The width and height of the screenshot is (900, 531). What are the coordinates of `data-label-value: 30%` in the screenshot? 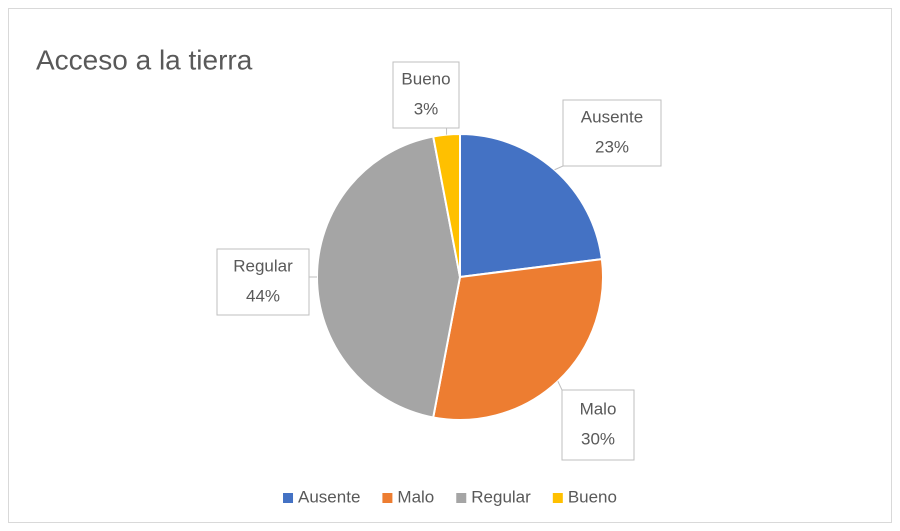 It's located at (598, 438).